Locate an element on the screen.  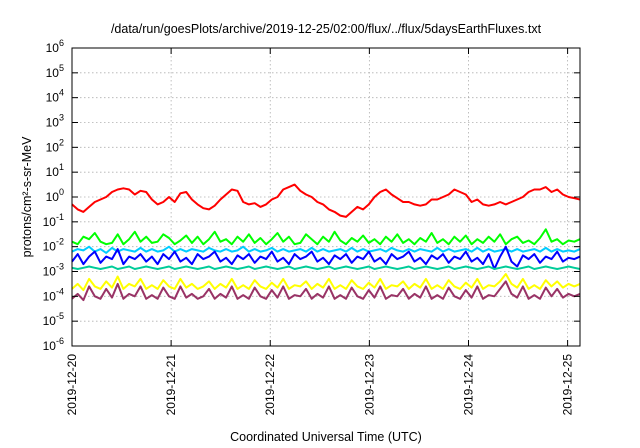
y-tick-exponent: 3 is located at coordinates (61, 118).